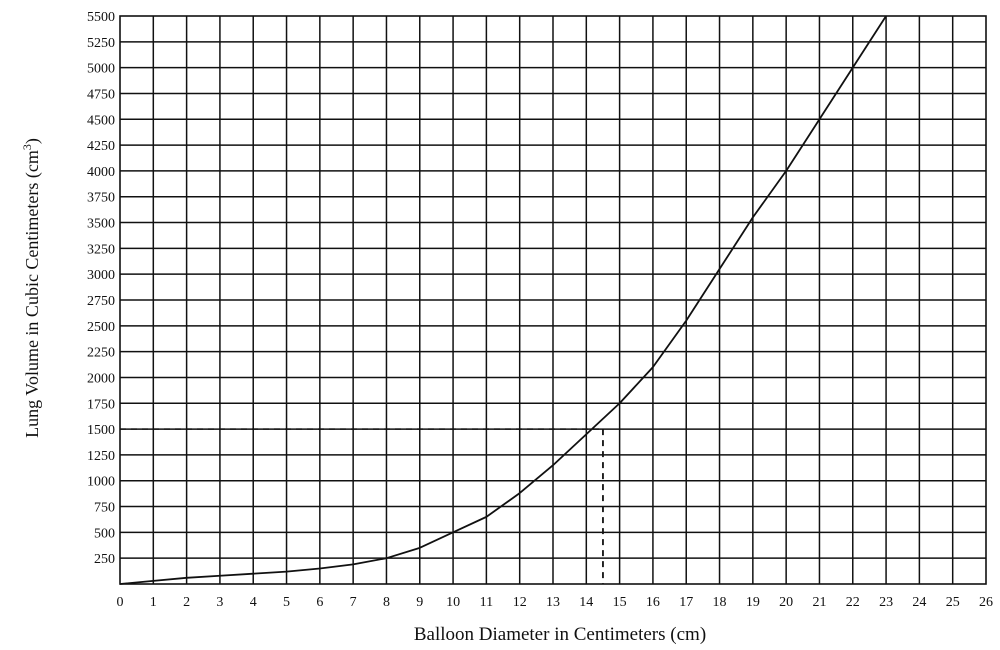 This screenshot has width=1000, height=650. What do you see at coordinates (104, 559) in the screenshot?
I see `y-tick-label: 250` at bounding box center [104, 559].